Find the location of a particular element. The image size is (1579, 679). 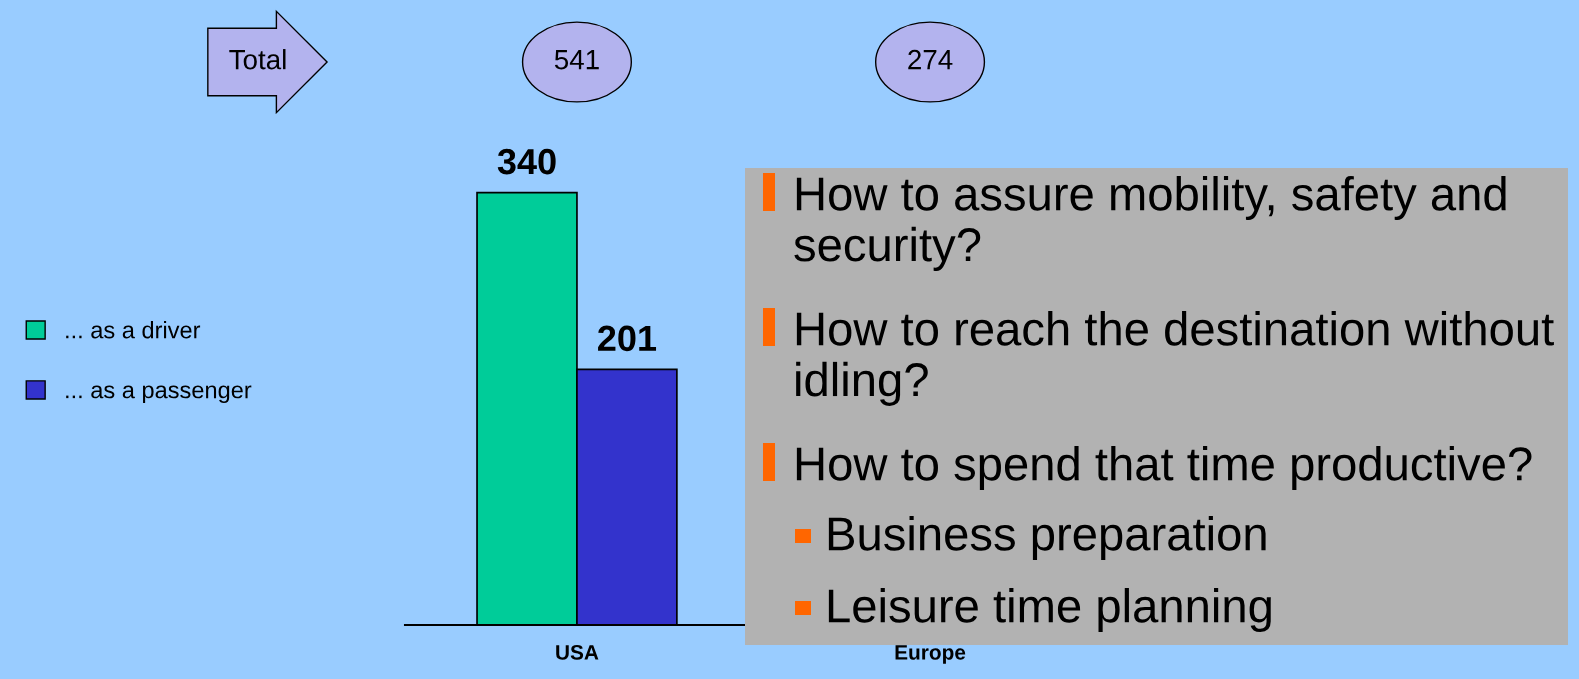

annotation: How to reach the destination without idling? is located at coordinates (1175, 358).